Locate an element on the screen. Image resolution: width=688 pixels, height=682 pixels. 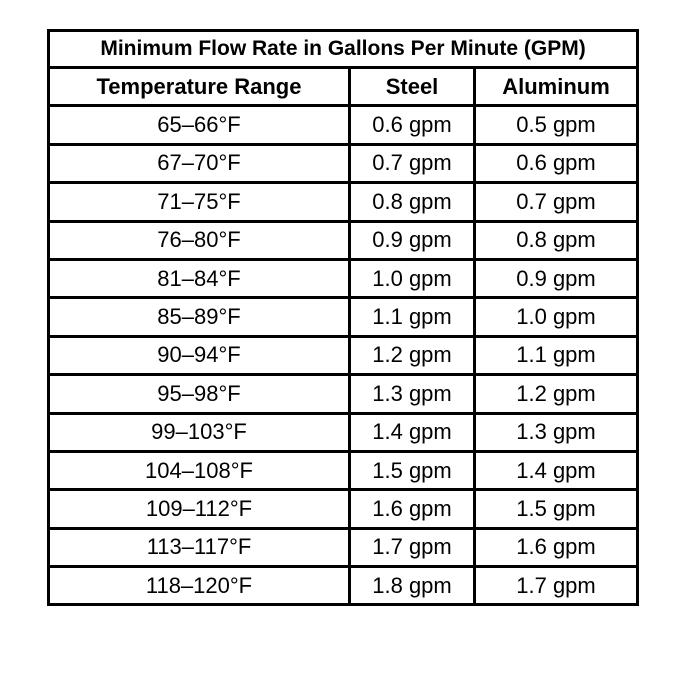
table-row: 109–112°F 1.6 gpm 1.5 gpm is located at coordinates (343, 509).